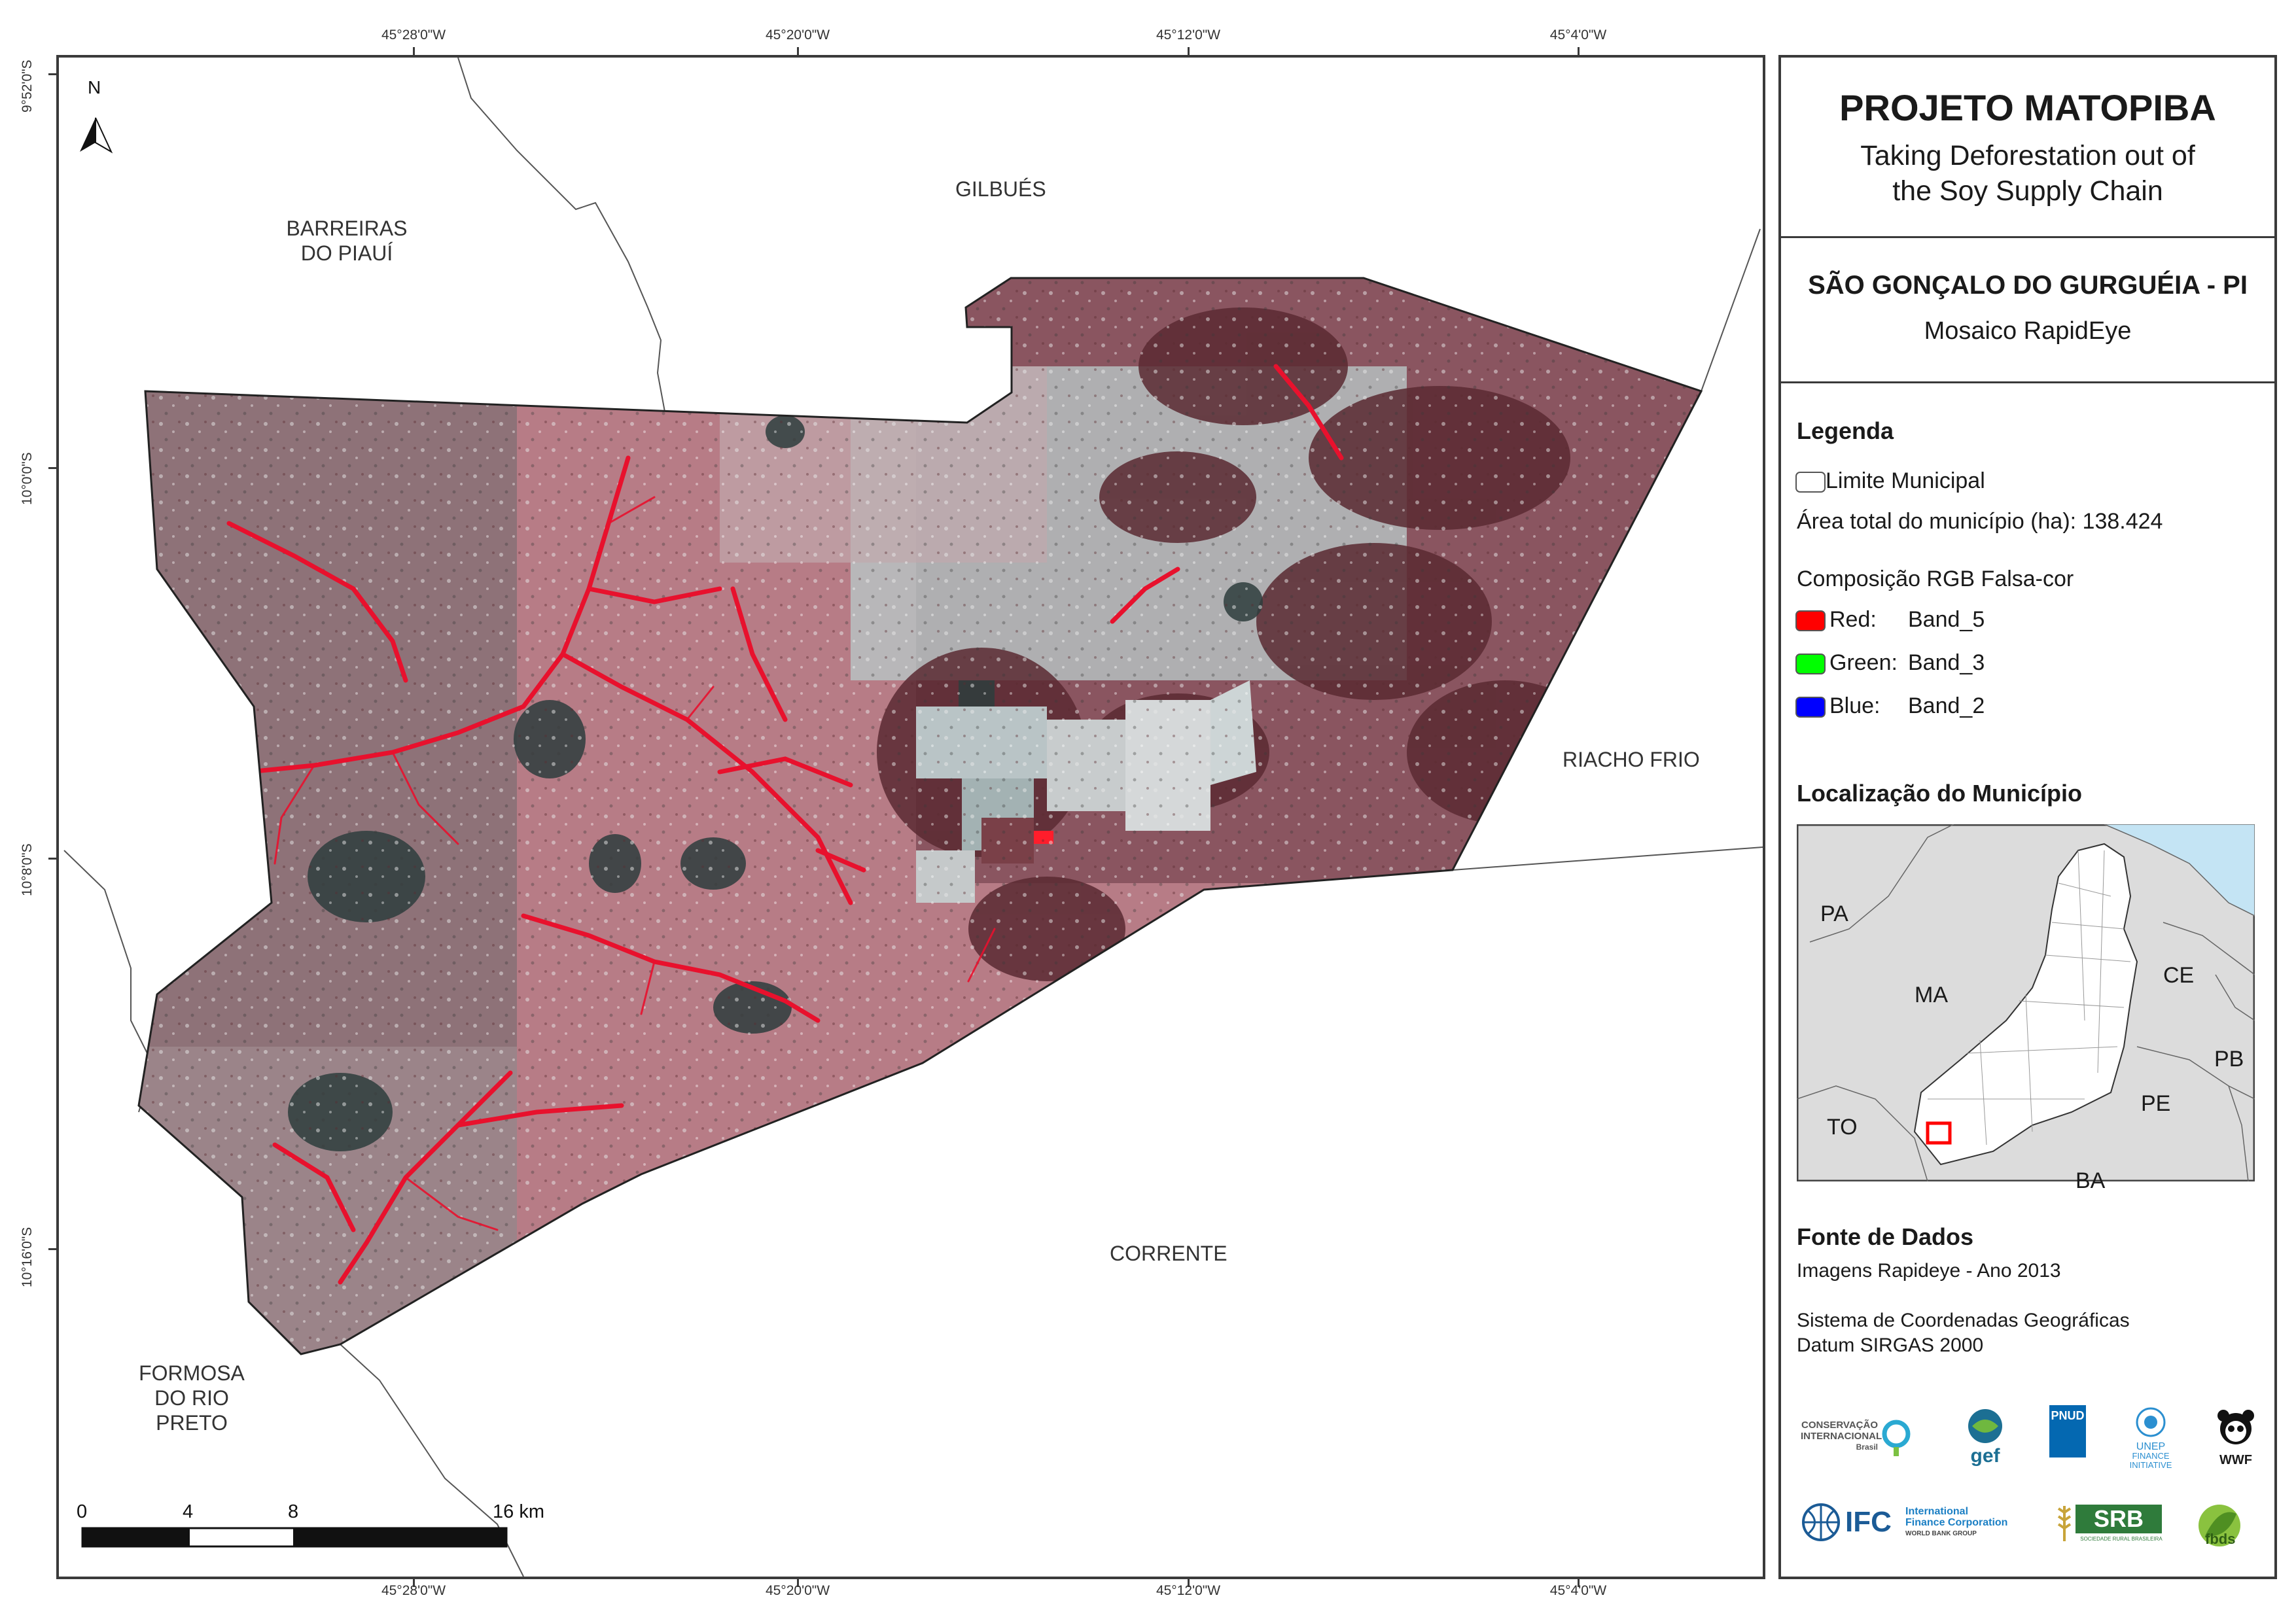  I want to click on sources-imagery: Imagens Rapideye - Ano 2013, so click(1929, 1271).